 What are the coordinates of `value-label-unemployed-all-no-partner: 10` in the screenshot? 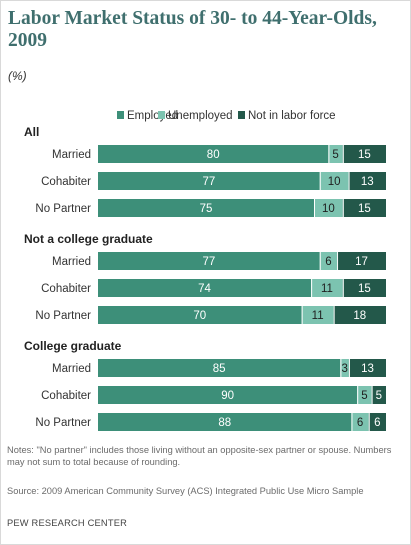 It's located at (328, 209).